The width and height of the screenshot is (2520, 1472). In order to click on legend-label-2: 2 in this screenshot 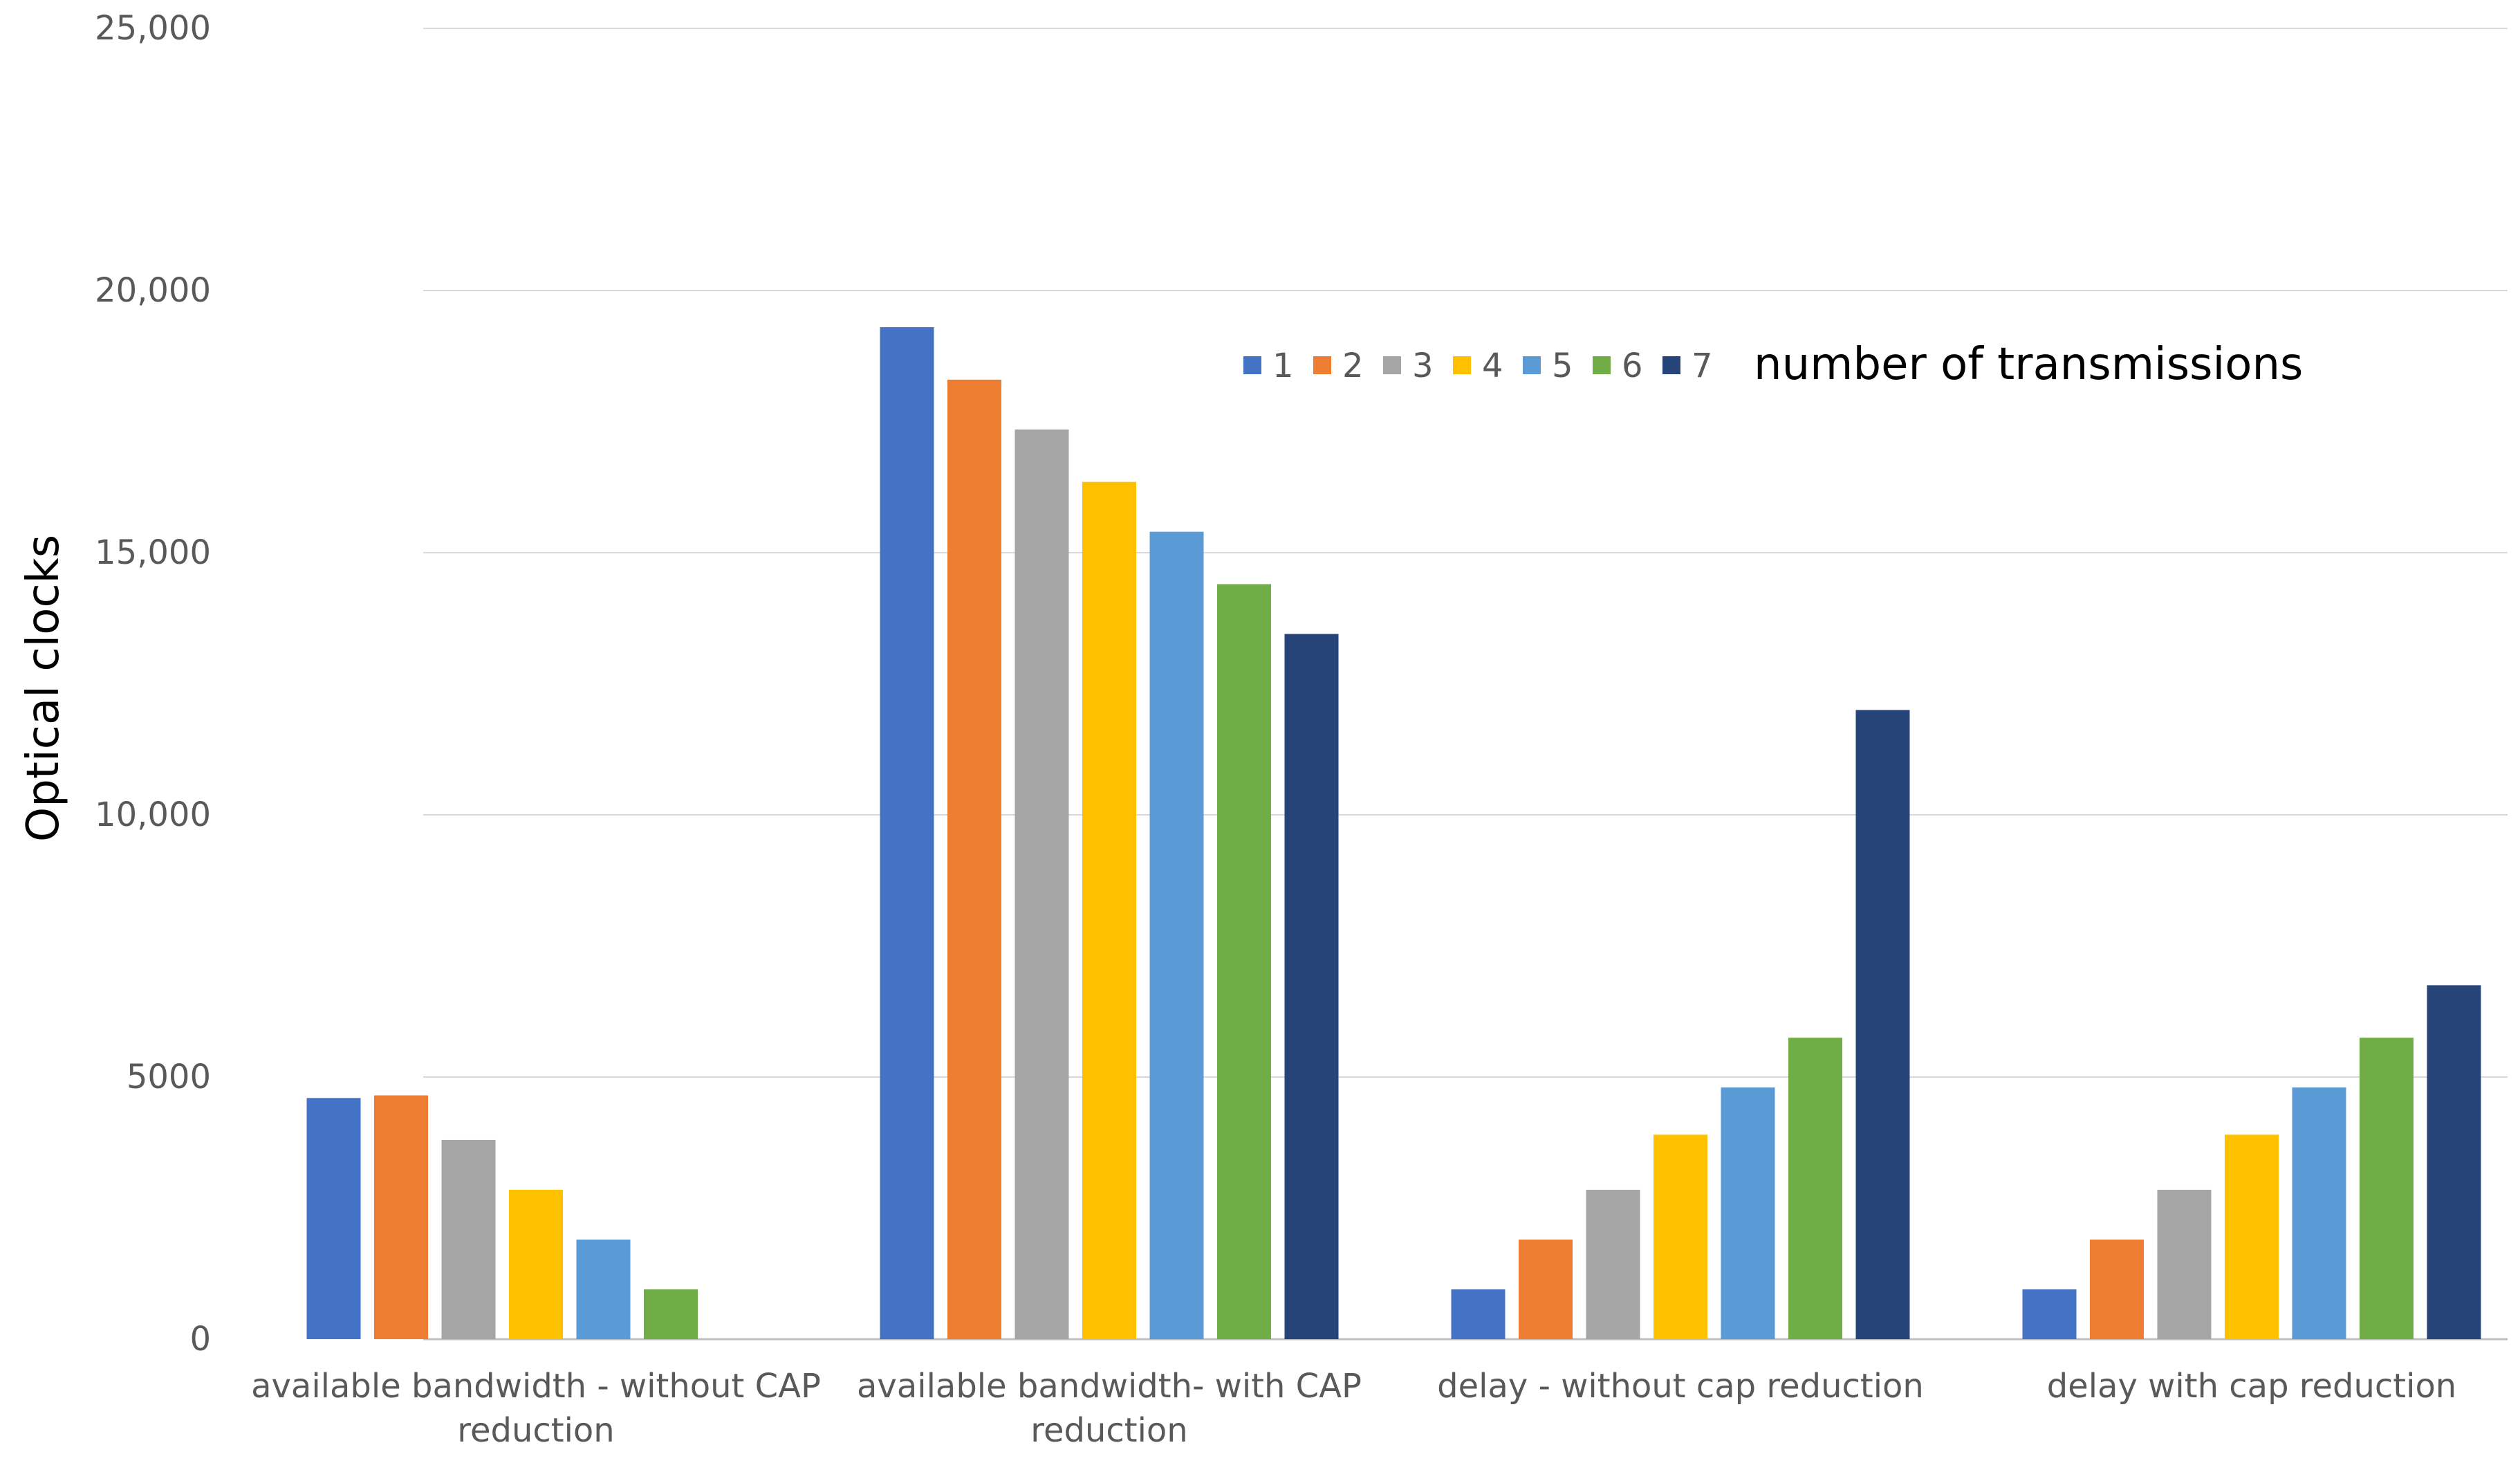, I will do `click(1353, 366)`.